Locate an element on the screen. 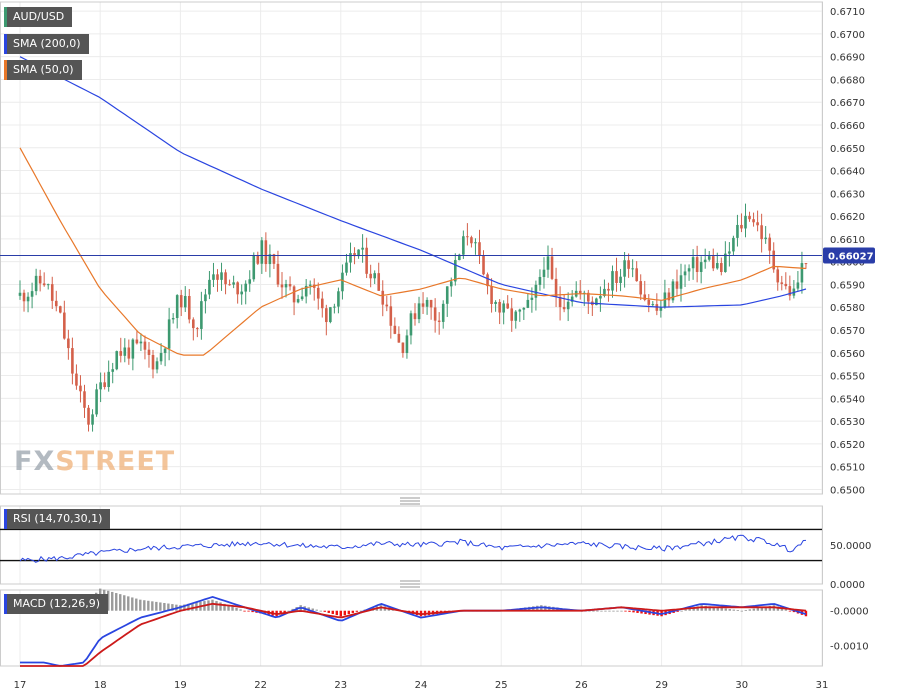 Image resolution: width=898 pixels, height=697 pixels. price-tick-label: 0.6670 is located at coordinates (847, 103).